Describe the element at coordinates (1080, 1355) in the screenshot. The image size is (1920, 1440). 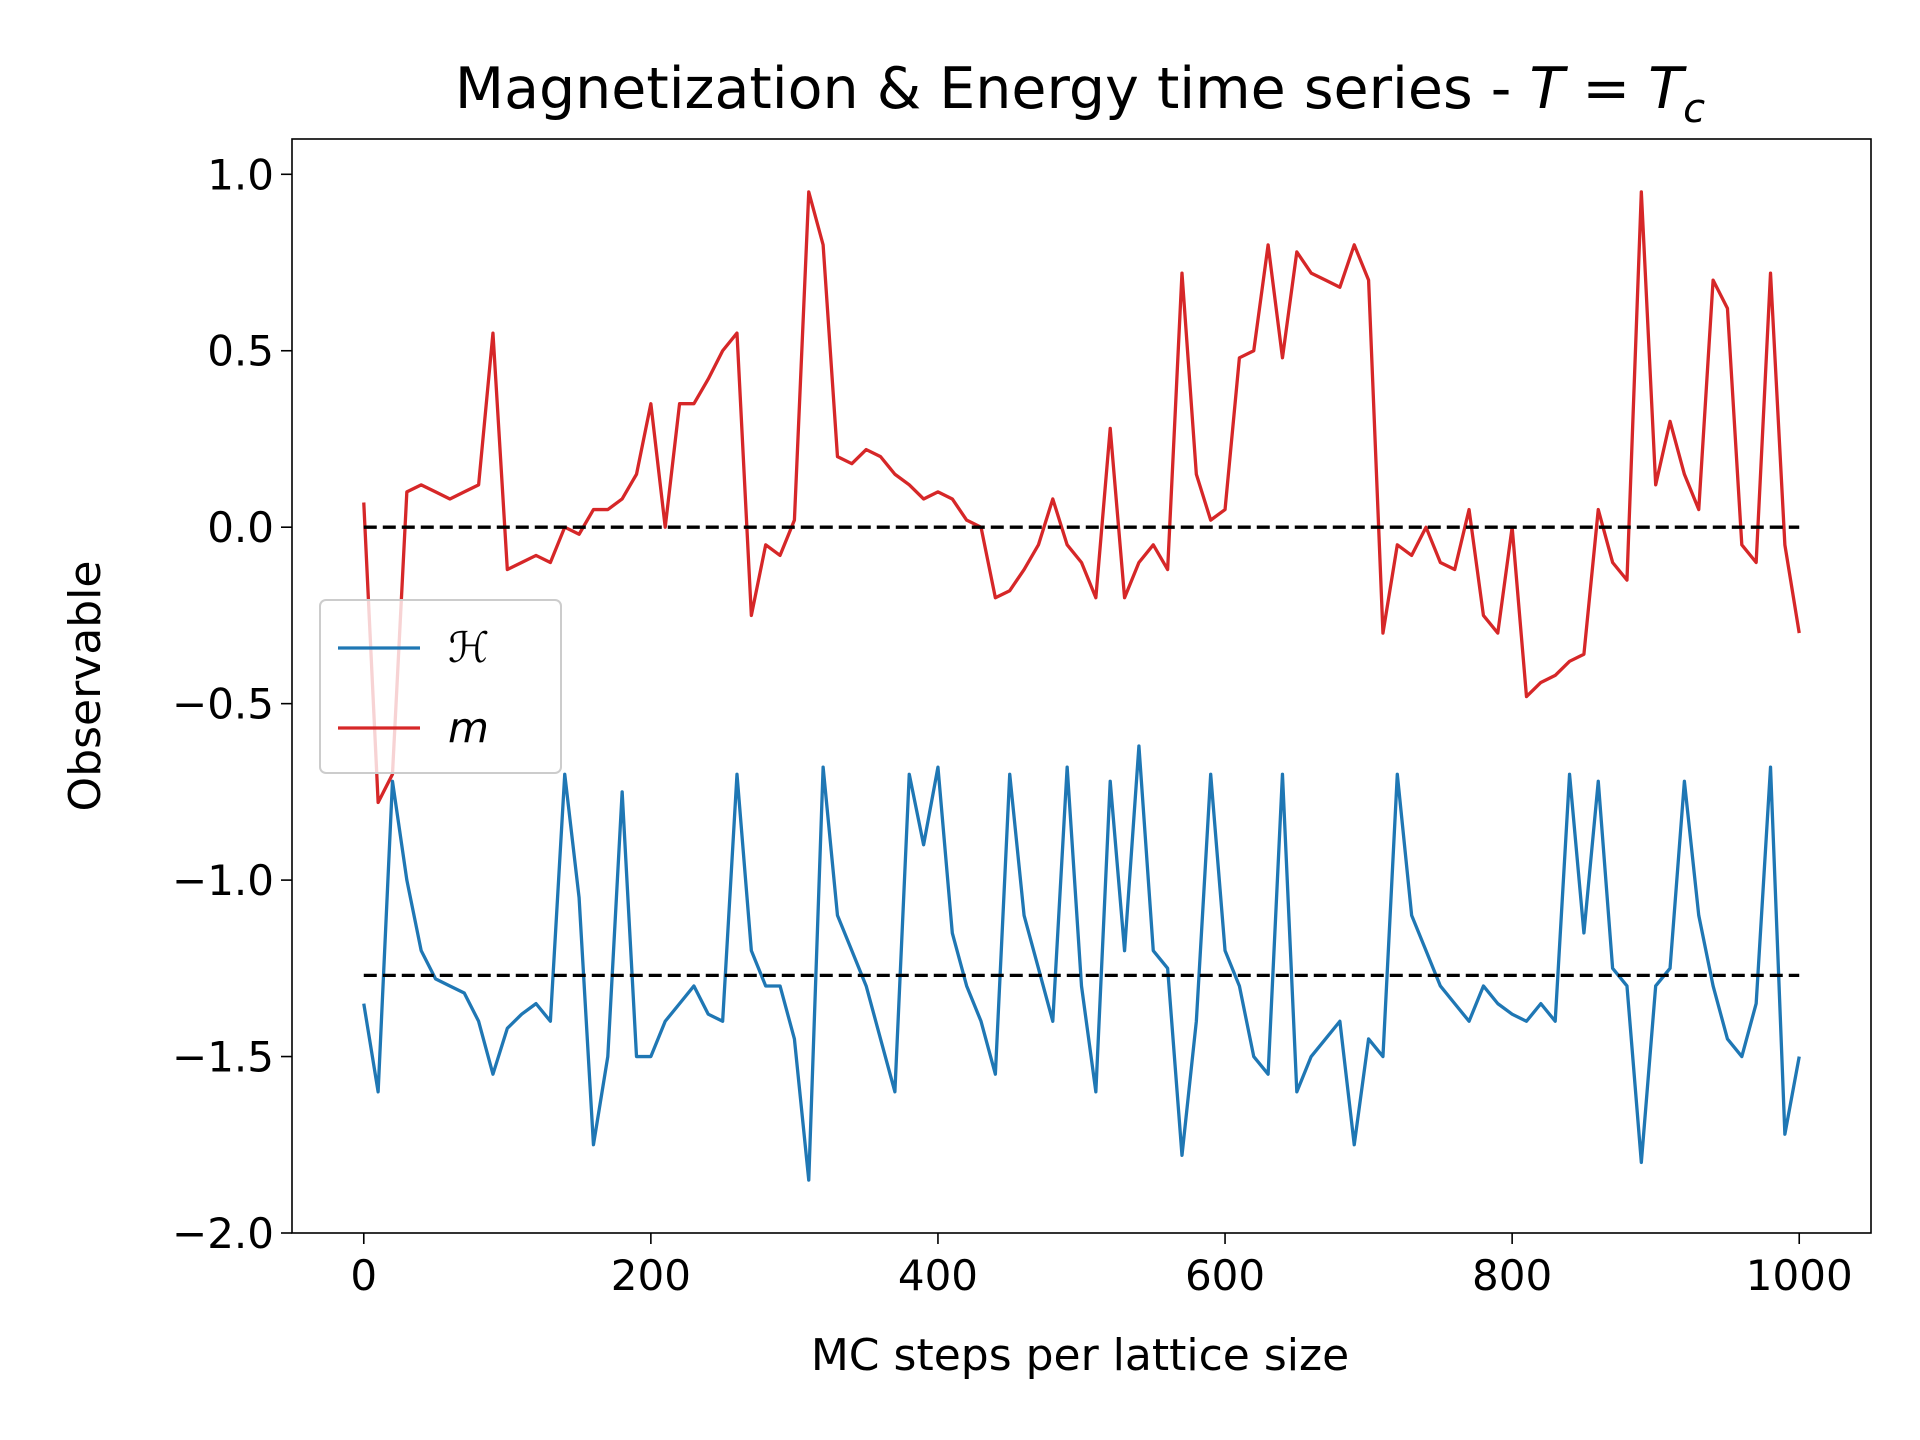
I see `x-axis-label: MC steps per lattice size` at that location.